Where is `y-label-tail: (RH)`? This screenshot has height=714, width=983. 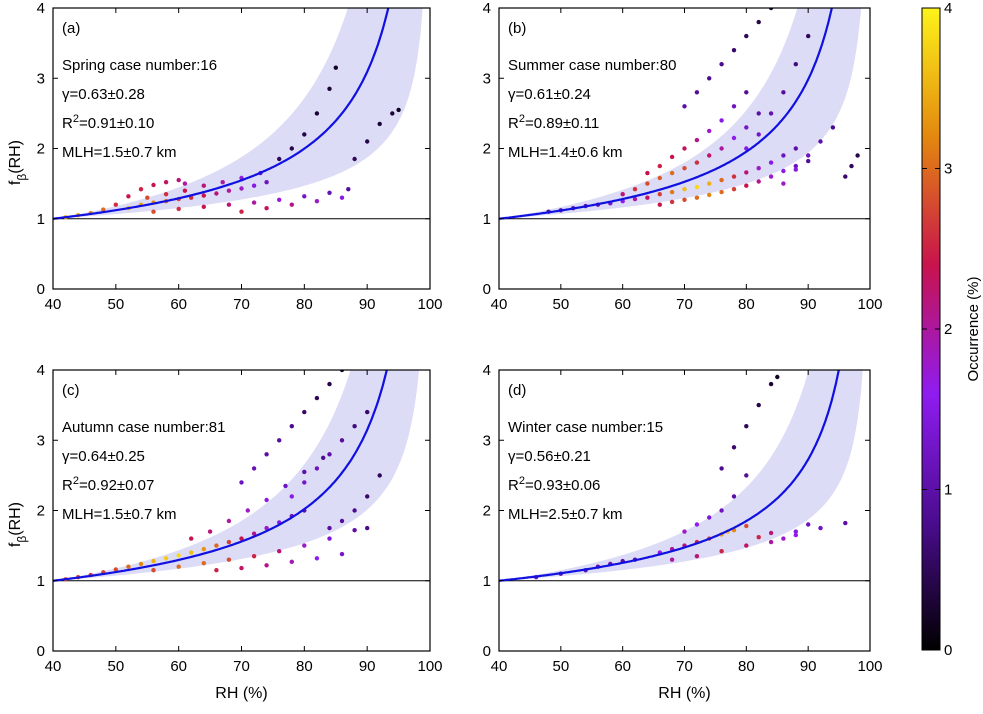 y-label-tail: (RH) is located at coordinates (15, 519).